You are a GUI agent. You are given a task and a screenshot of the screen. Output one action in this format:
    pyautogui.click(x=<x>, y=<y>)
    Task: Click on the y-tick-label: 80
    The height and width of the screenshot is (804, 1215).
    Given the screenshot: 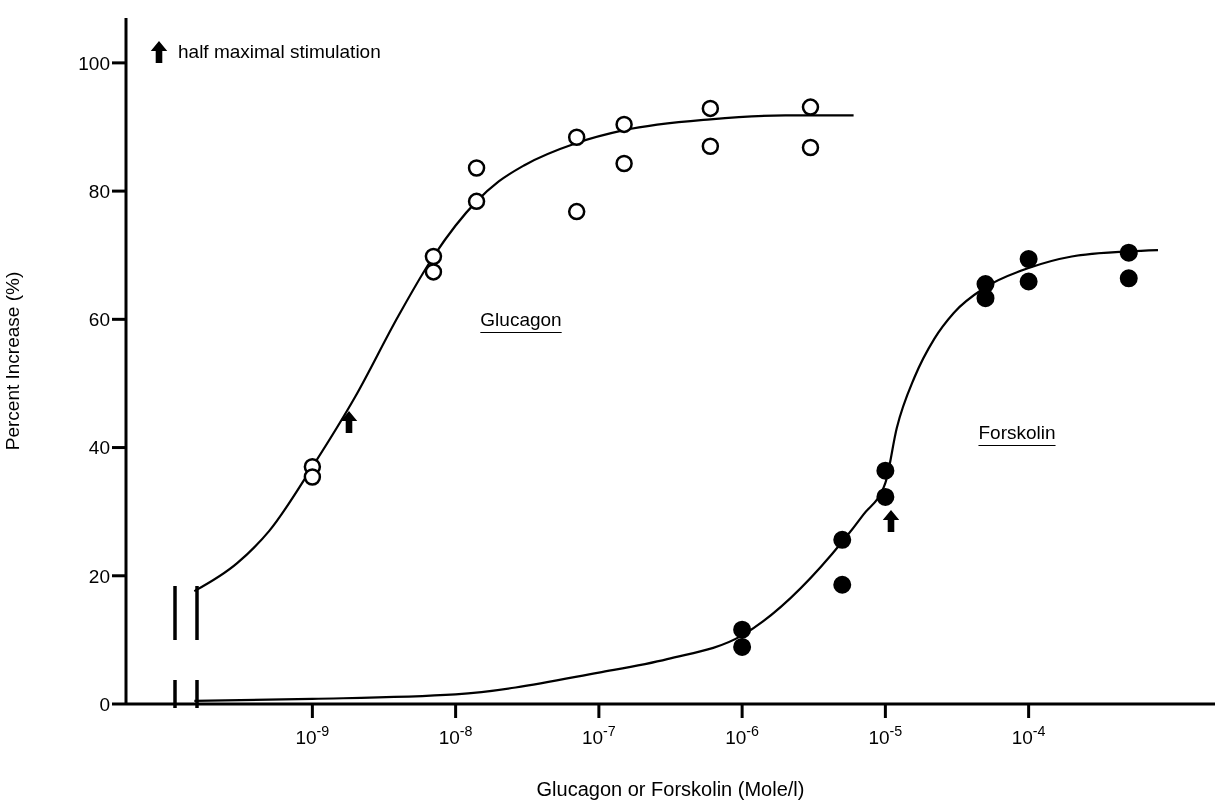 What is the action you would take?
    pyautogui.click(x=99, y=191)
    